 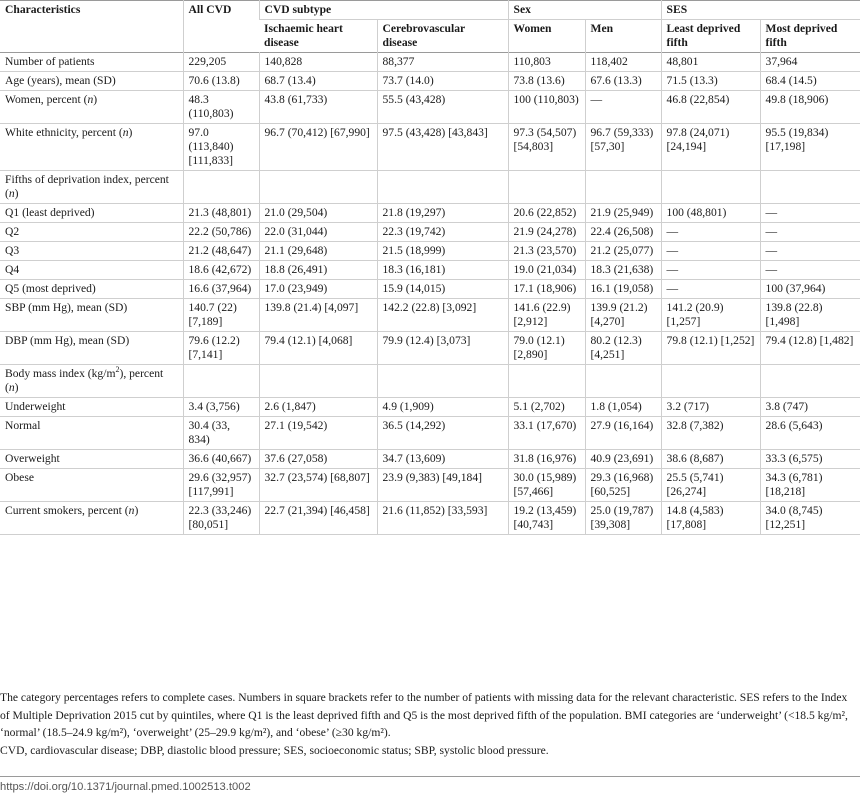 What do you see at coordinates (220, 348) in the screenshot?
I see `cell: 79.6 (12.2) [7,141]` at bounding box center [220, 348].